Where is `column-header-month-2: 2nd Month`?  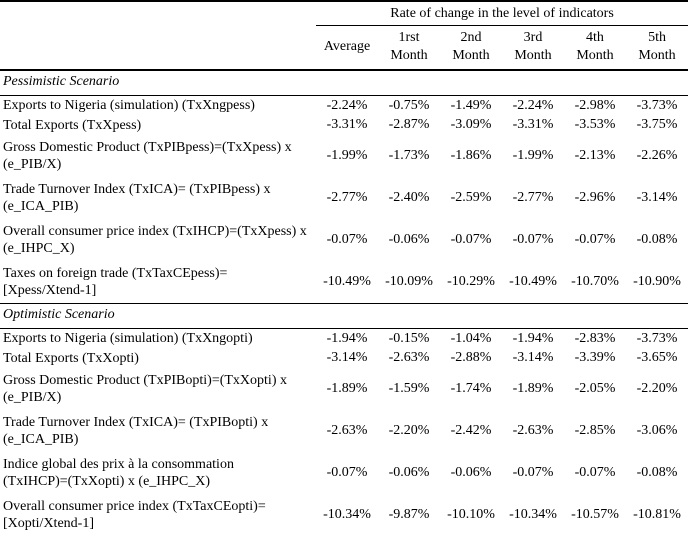 column-header-month-2: 2nd Month is located at coordinates (471, 48).